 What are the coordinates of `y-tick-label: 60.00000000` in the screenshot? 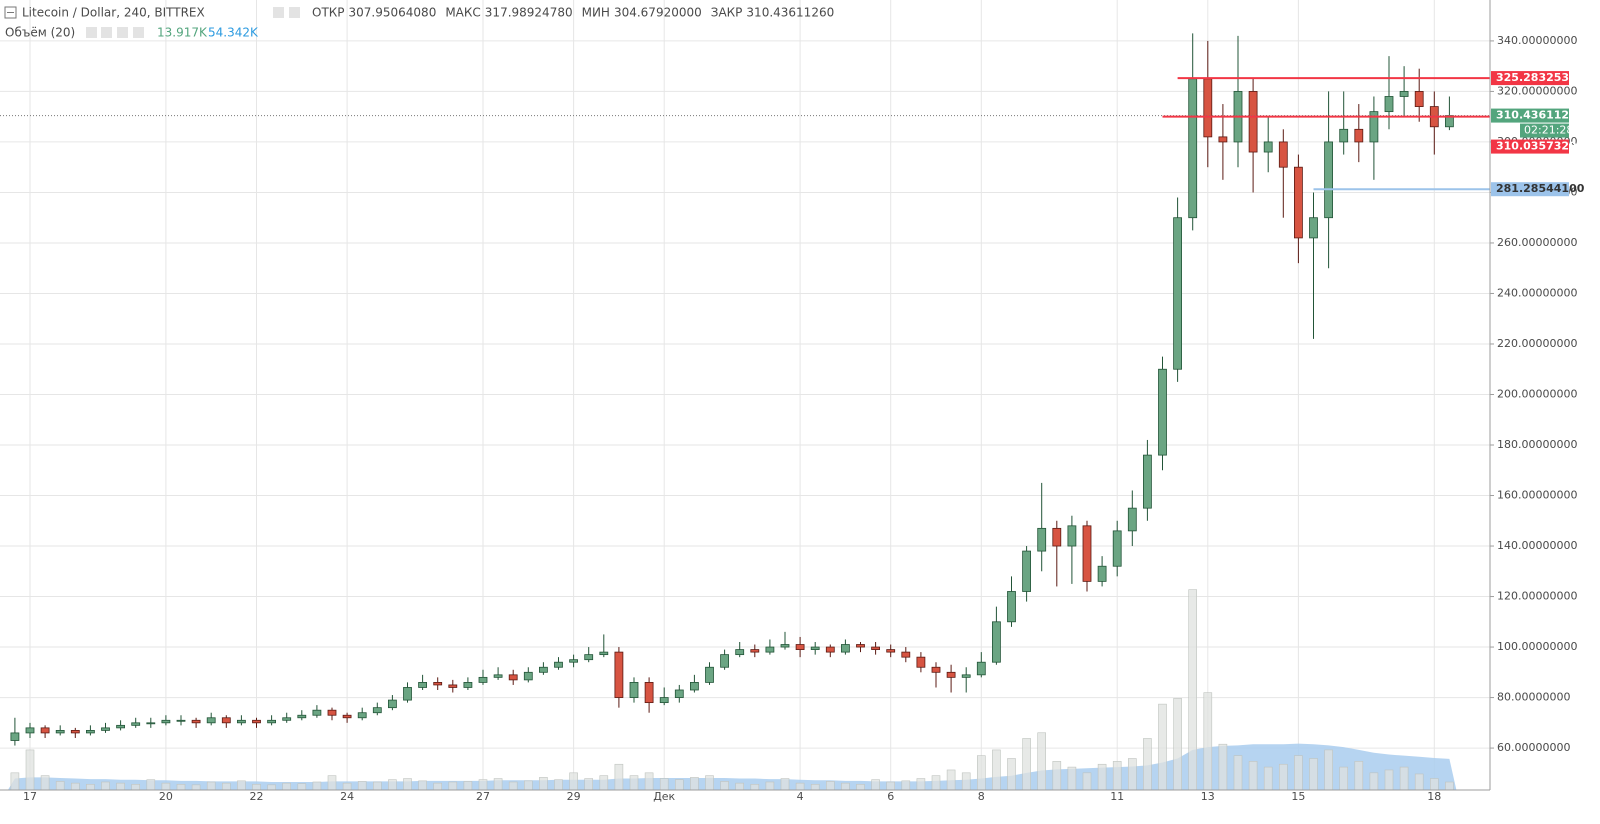 It's located at (1533, 747).